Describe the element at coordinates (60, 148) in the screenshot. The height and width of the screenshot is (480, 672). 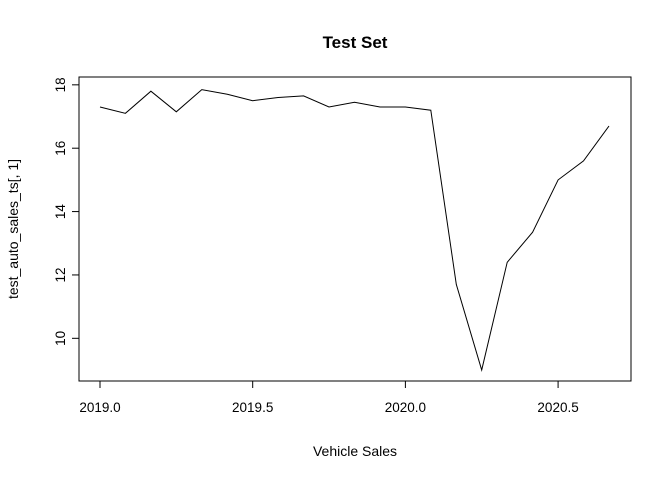
I see `y-tick-label: 16` at that location.